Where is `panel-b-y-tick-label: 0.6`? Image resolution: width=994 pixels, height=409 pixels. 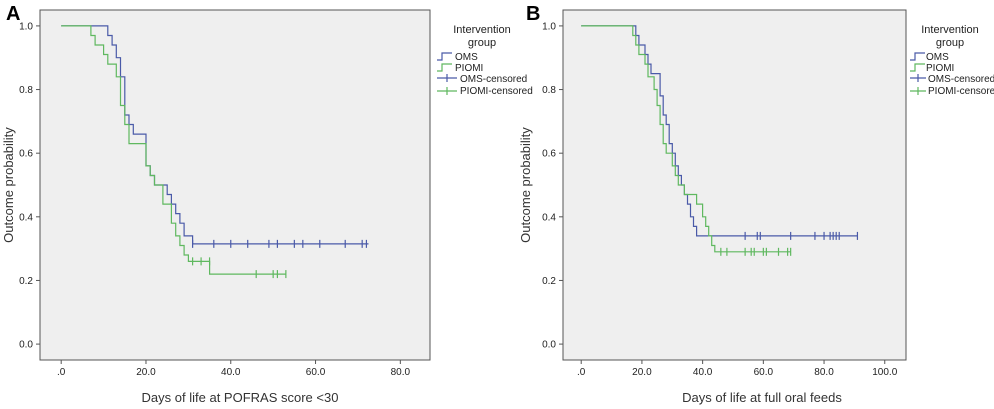
panel-b-y-tick-label: 0.6 is located at coordinates (549, 154).